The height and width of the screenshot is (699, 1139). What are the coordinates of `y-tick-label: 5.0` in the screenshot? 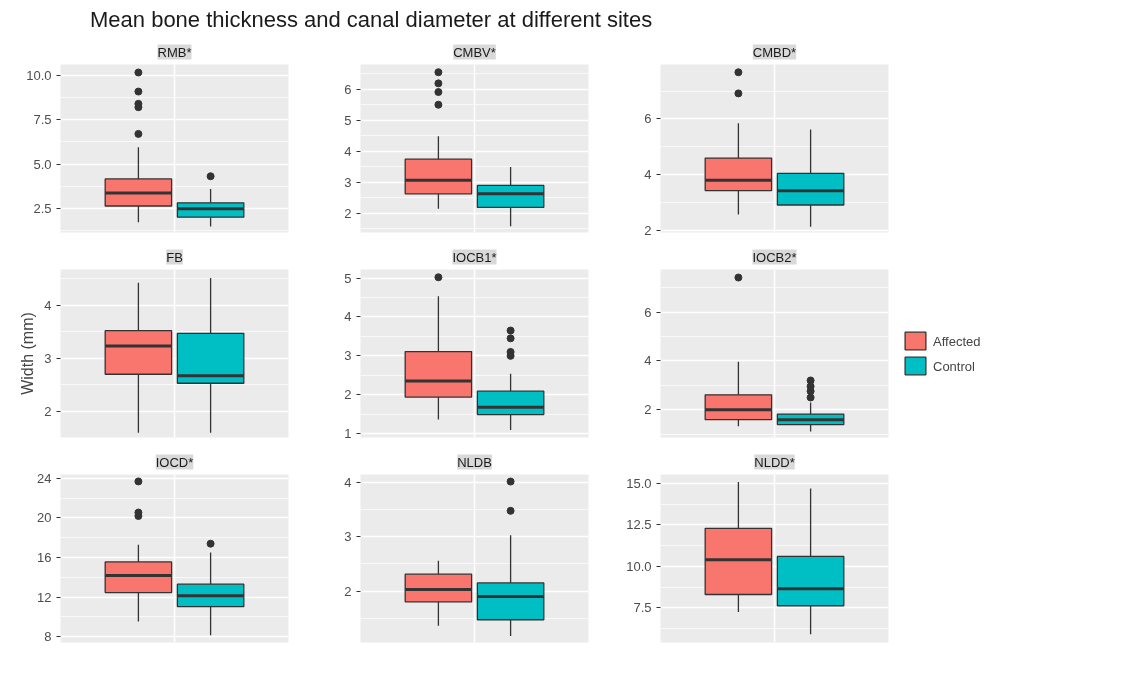 It's located at (42, 165).